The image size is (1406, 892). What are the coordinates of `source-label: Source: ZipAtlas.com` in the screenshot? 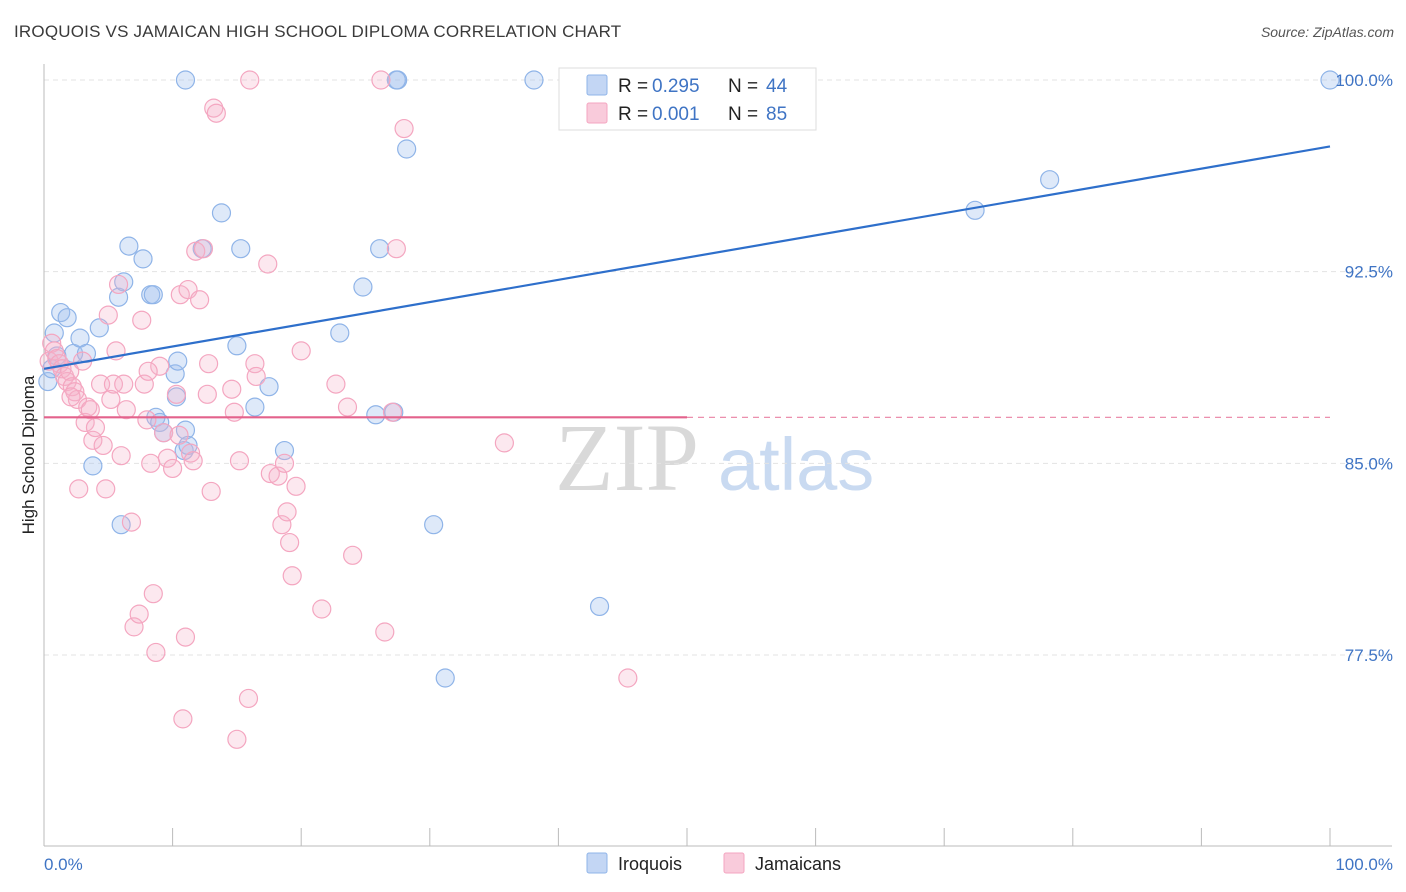 It's located at (1327, 32).